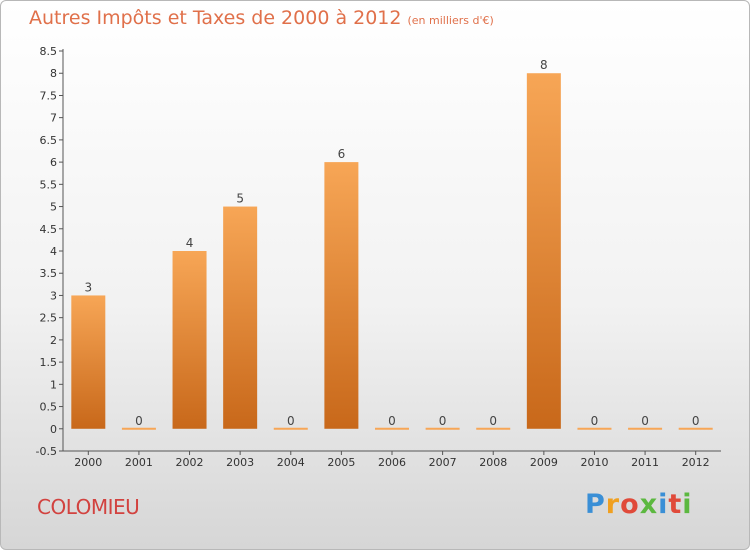  Describe the element at coordinates (392, 421) in the screenshot. I see `data-label-2006: 0` at that location.